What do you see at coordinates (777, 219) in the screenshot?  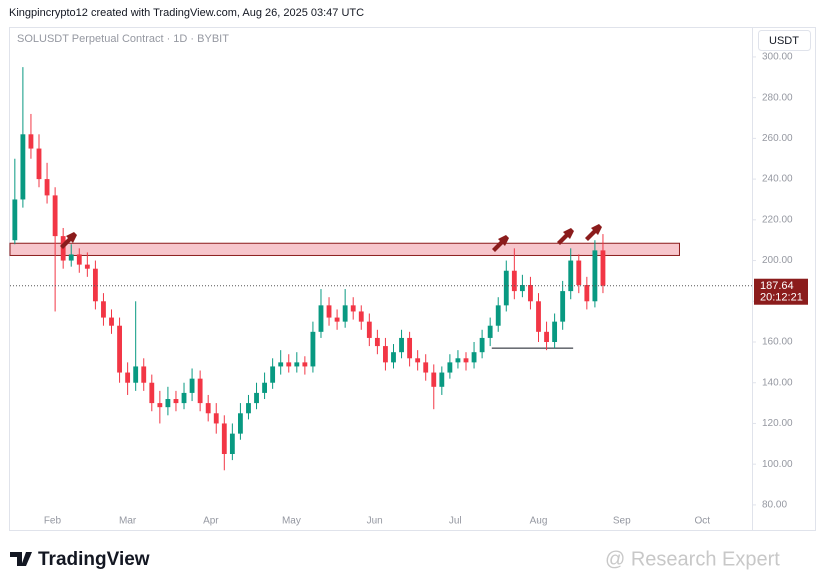 I see `y-tick-label: 220.00` at bounding box center [777, 219].